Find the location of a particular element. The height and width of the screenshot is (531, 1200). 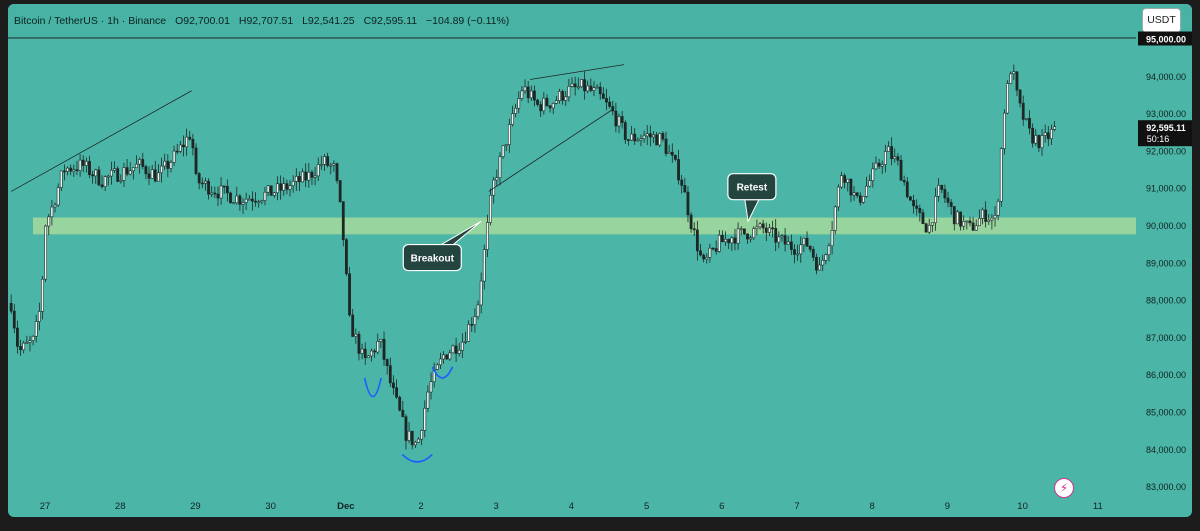

high-value: H92,707.51 is located at coordinates (266, 21).